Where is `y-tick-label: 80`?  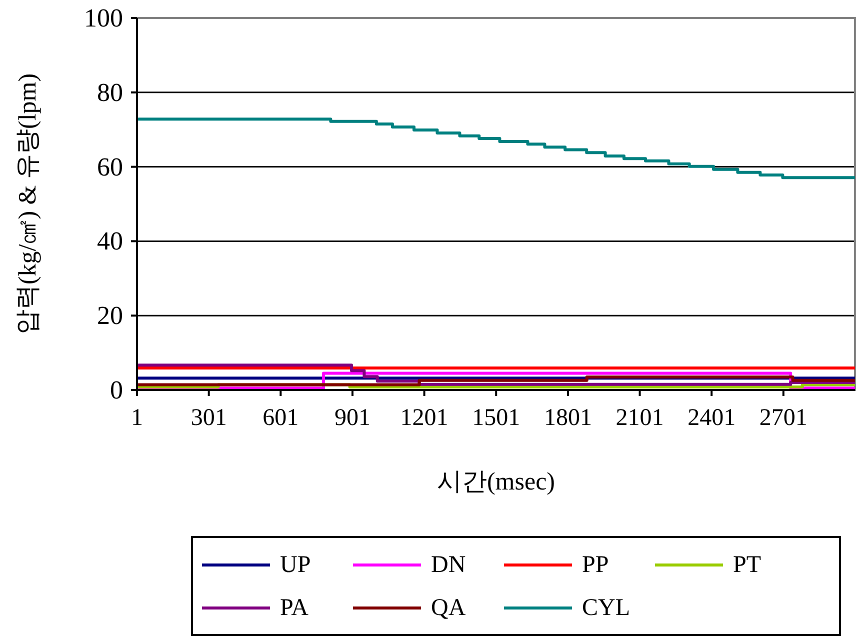
y-tick-label: 80 is located at coordinates (110, 92).